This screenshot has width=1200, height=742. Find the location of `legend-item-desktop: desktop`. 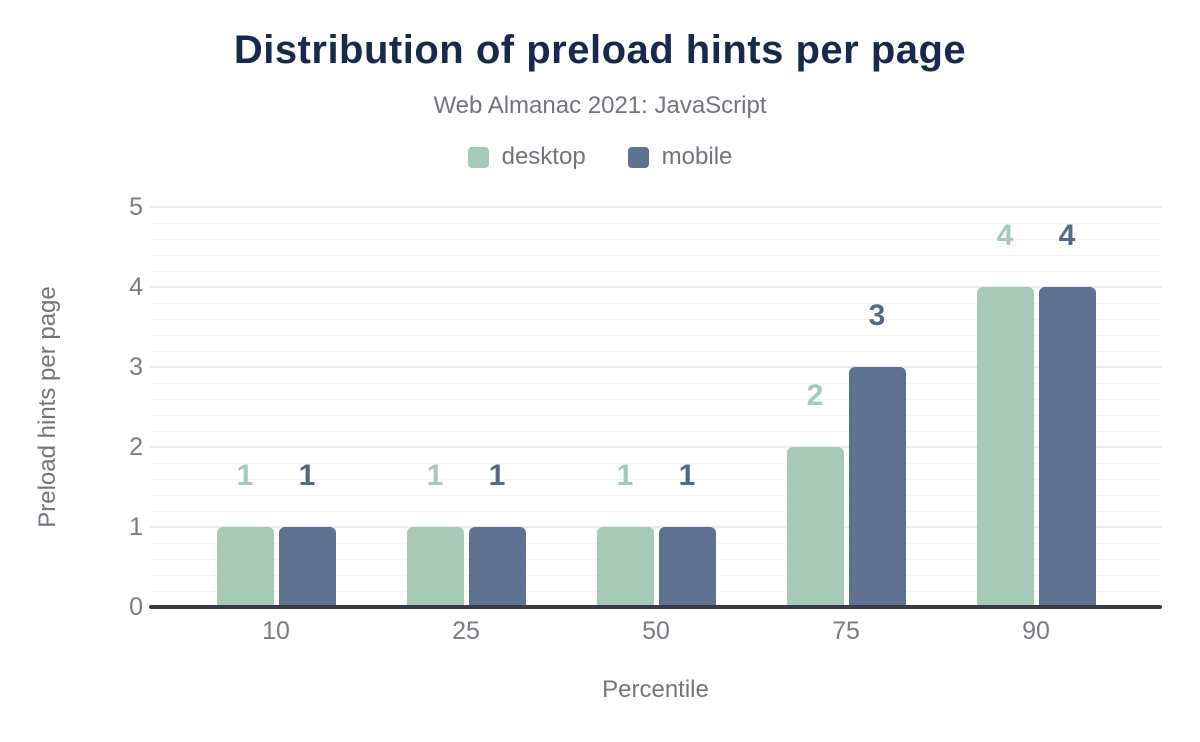

legend-item-desktop: desktop is located at coordinates (526, 157).